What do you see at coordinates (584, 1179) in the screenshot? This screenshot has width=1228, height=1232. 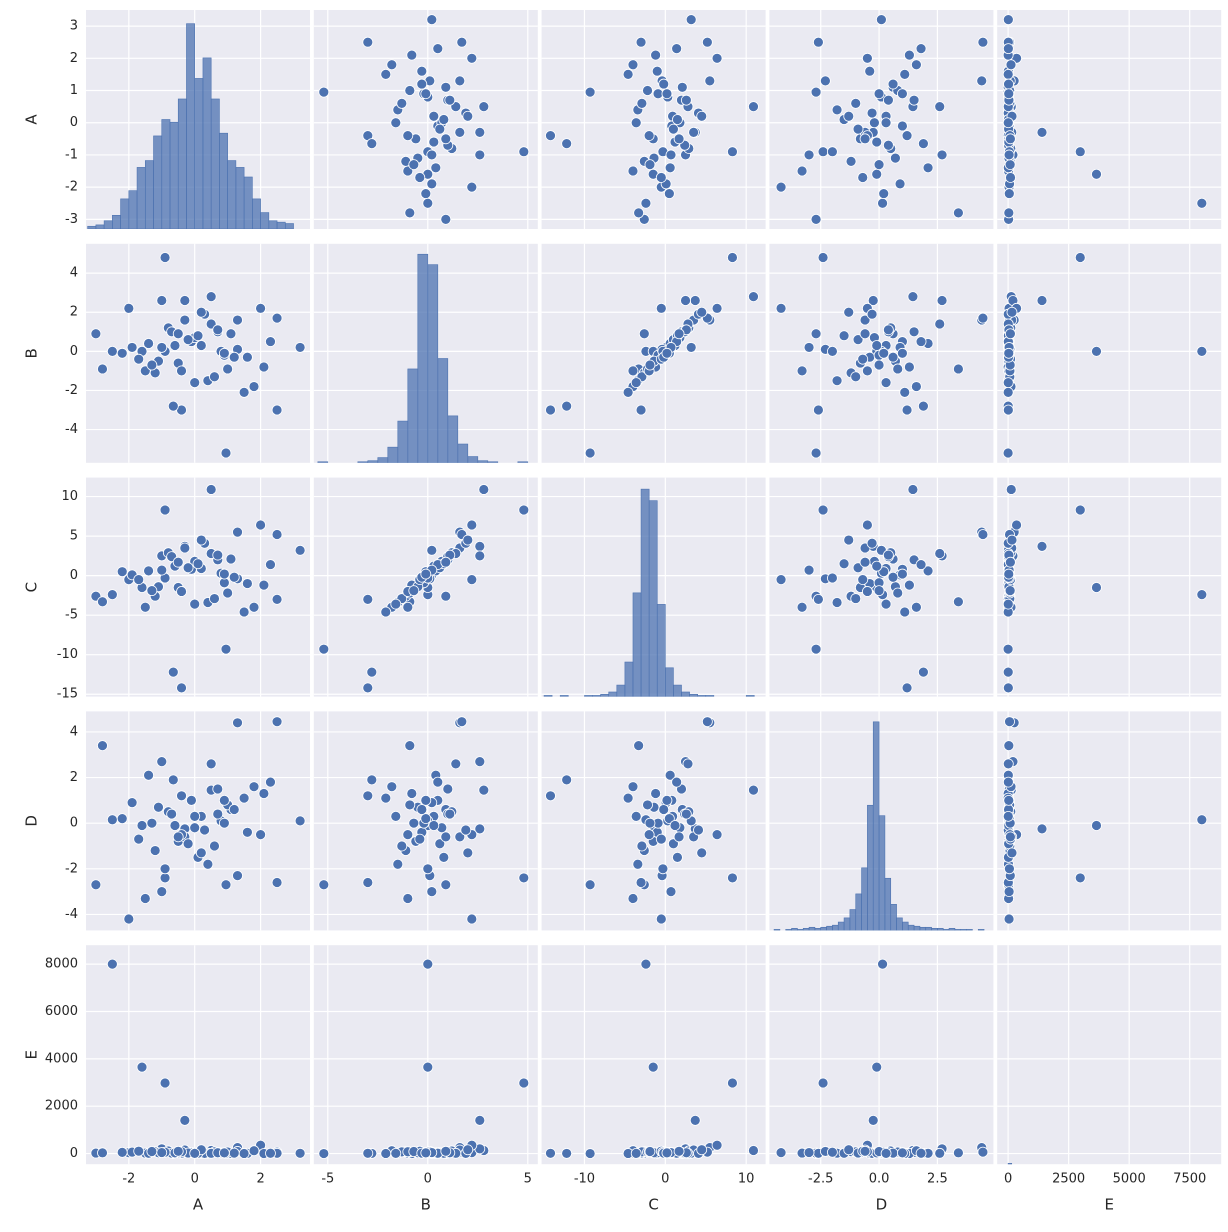 I see `x-tick-label: -10` at bounding box center [584, 1179].